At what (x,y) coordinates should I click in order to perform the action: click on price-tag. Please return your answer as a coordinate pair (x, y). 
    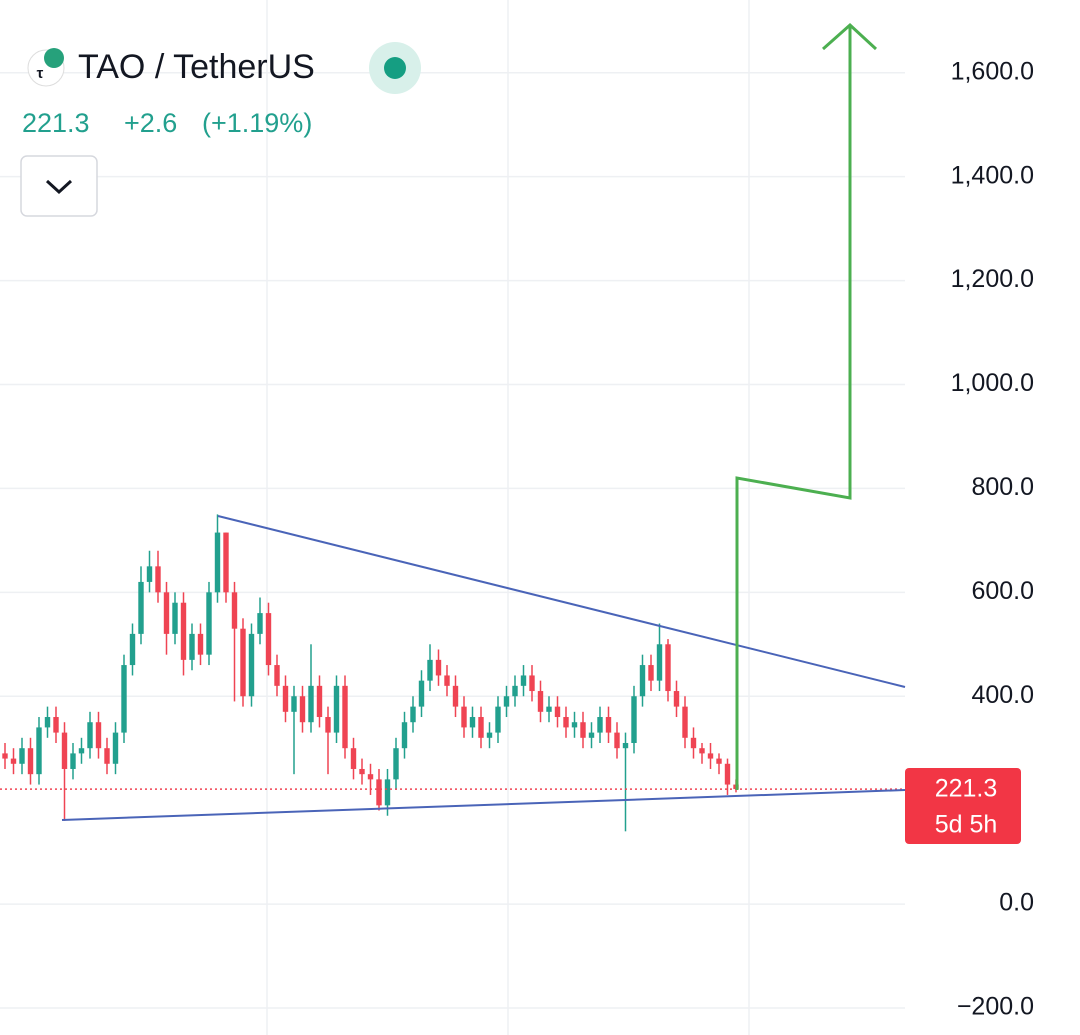
    Looking at the image, I should click on (963, 806).